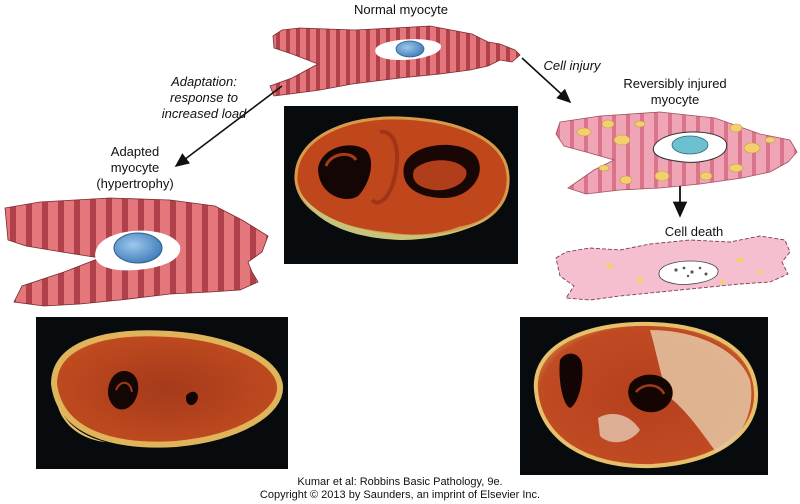  Describe the element at coordinates (675, 83) in the screenshot. I see `label-reversibly-injured-line1: Reversibly injured` at that location.